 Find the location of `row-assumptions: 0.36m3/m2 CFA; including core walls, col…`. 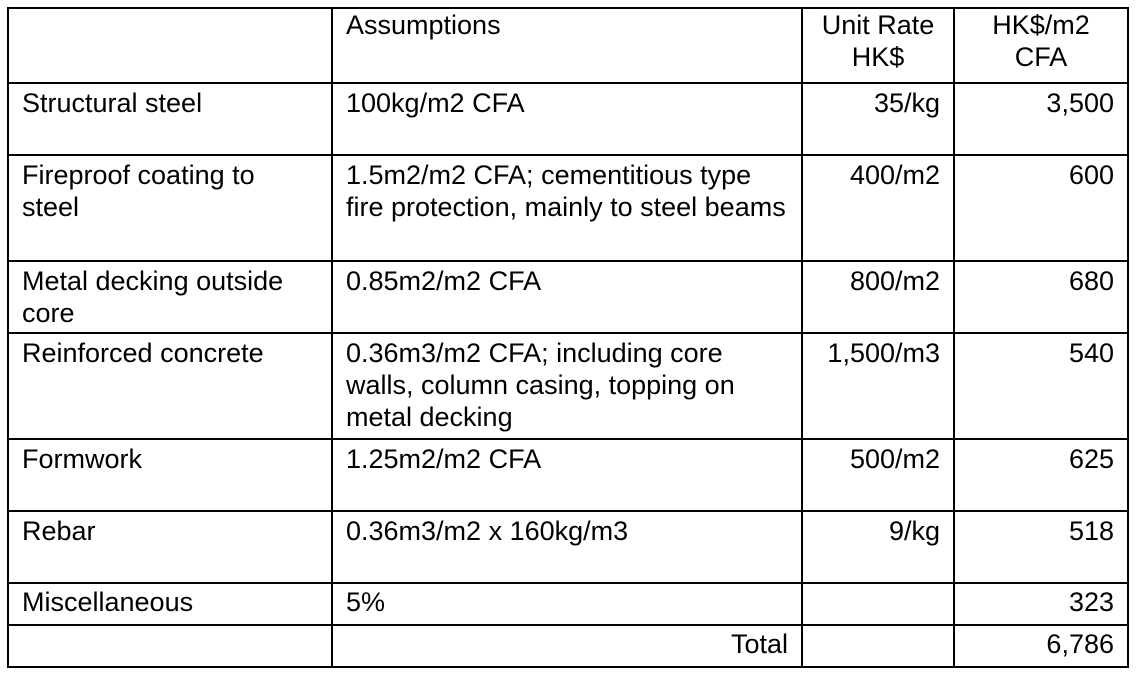

row-assumptions: 0.36m3/m2 CFA; including core walls, col… is located at coordinates (567, 386).